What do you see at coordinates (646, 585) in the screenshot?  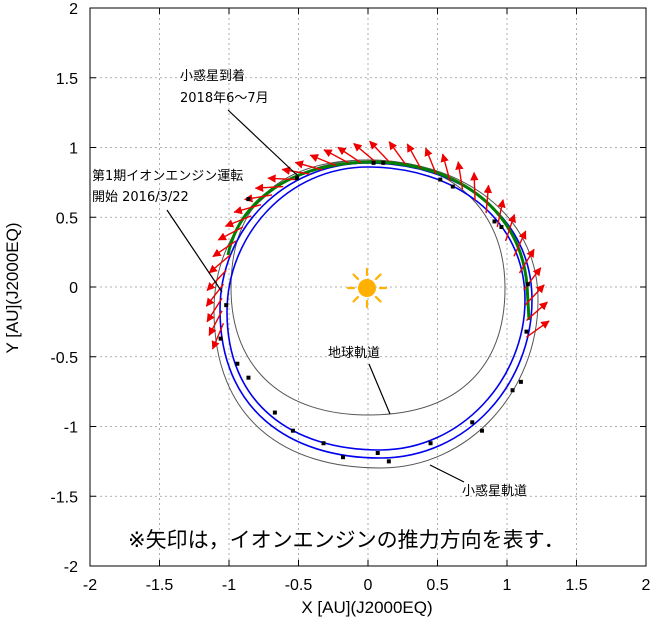 I see `x-tick-label: 2` at bounding box center [646, 585].